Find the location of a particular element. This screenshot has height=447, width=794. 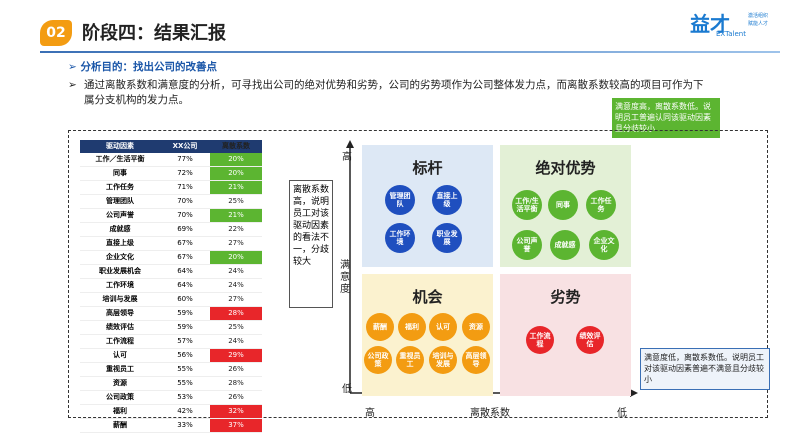

slide-title: 阶段四：结果汇报 is located at coordinates (154, 33).